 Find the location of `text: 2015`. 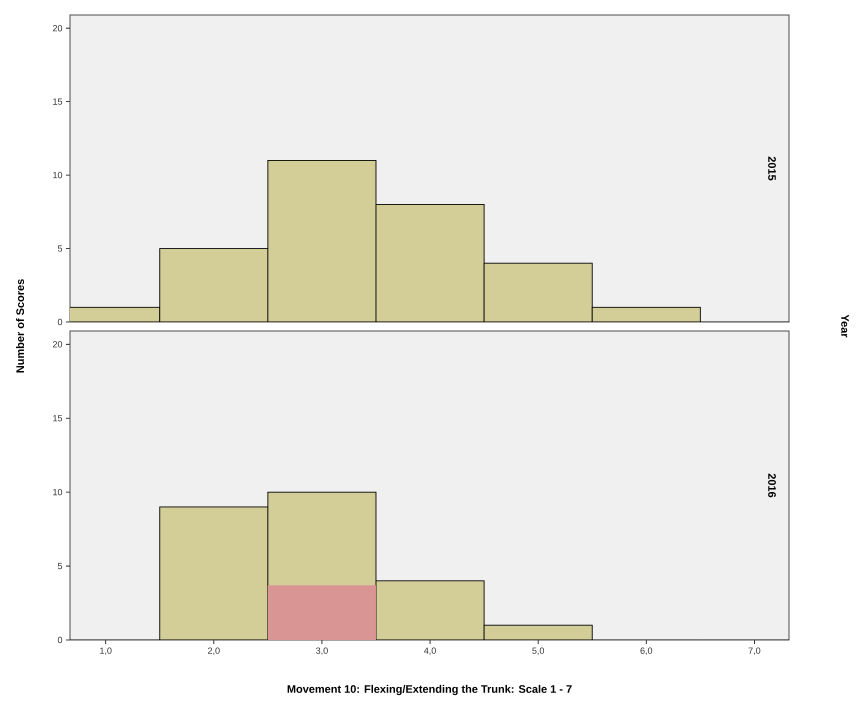

text: 2015 is located at coordinates (772, 168).